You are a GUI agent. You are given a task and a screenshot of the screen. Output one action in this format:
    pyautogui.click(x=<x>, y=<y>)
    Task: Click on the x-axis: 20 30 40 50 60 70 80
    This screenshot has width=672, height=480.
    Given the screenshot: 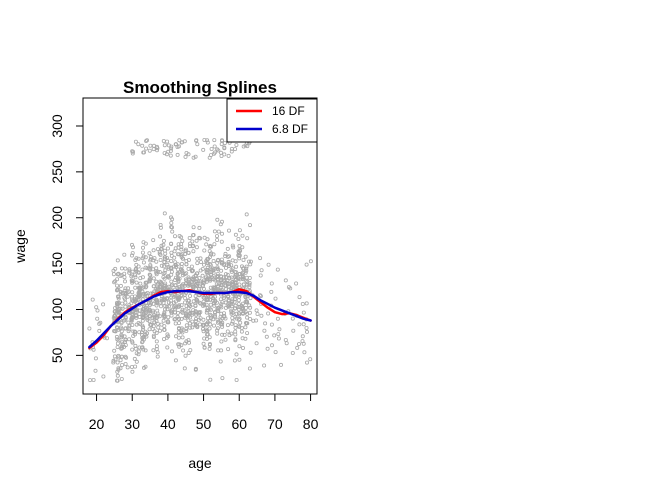 What is the action you would take?
    pyautogui.click(x=204, y=412)
    